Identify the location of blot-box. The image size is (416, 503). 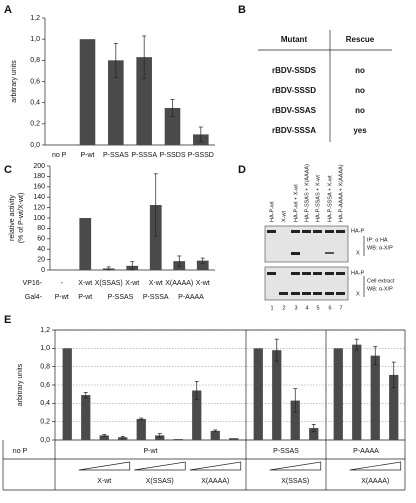
(306, 283).